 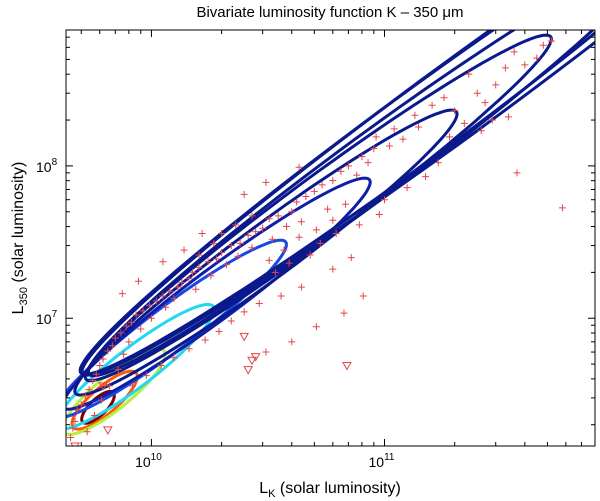 What do you see at coordinates (329, 12) in the screenshot?
I see `chart-title: Bivariate luminosity function K – 350 μm` at bounding box center [329, 12].